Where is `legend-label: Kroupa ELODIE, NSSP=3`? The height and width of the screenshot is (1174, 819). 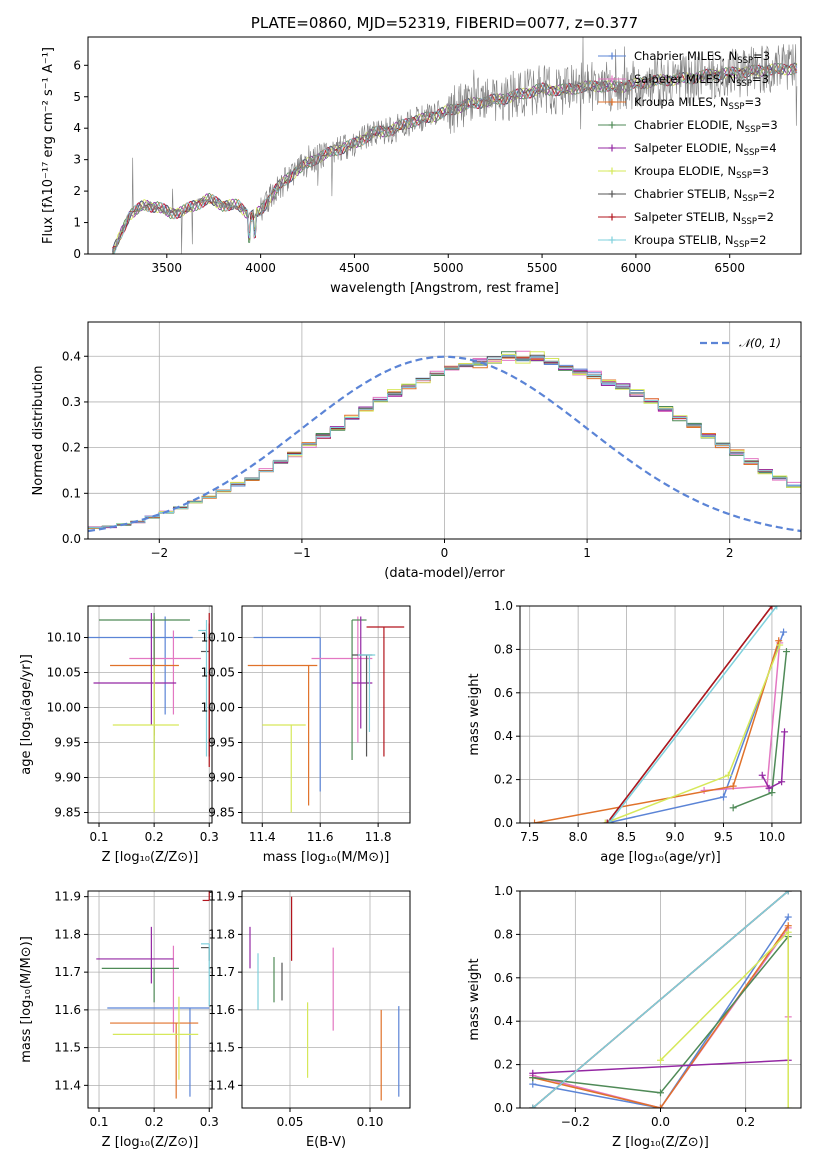 legend-label: Kroupa ELODIE, NSSP=3 is located at coordinates (701, 172).